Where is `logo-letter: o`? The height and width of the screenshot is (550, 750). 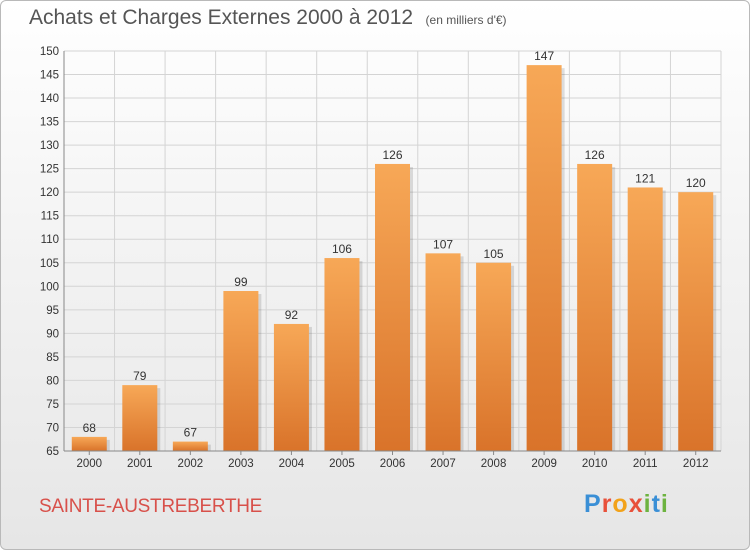 logo-letter: o is located at coordinates (620, 504).